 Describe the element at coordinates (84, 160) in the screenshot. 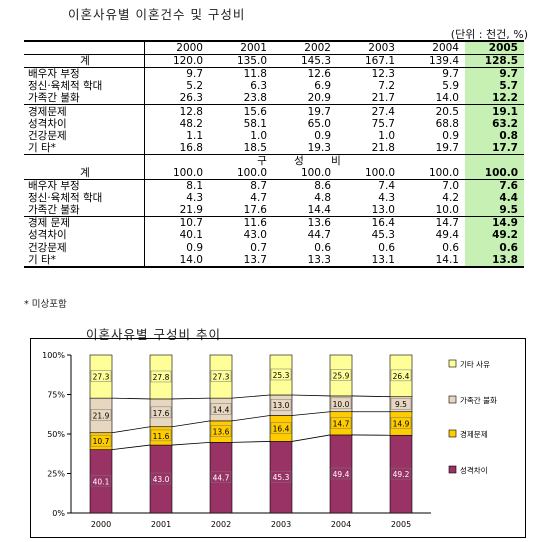

I see `section-blank` at that location.